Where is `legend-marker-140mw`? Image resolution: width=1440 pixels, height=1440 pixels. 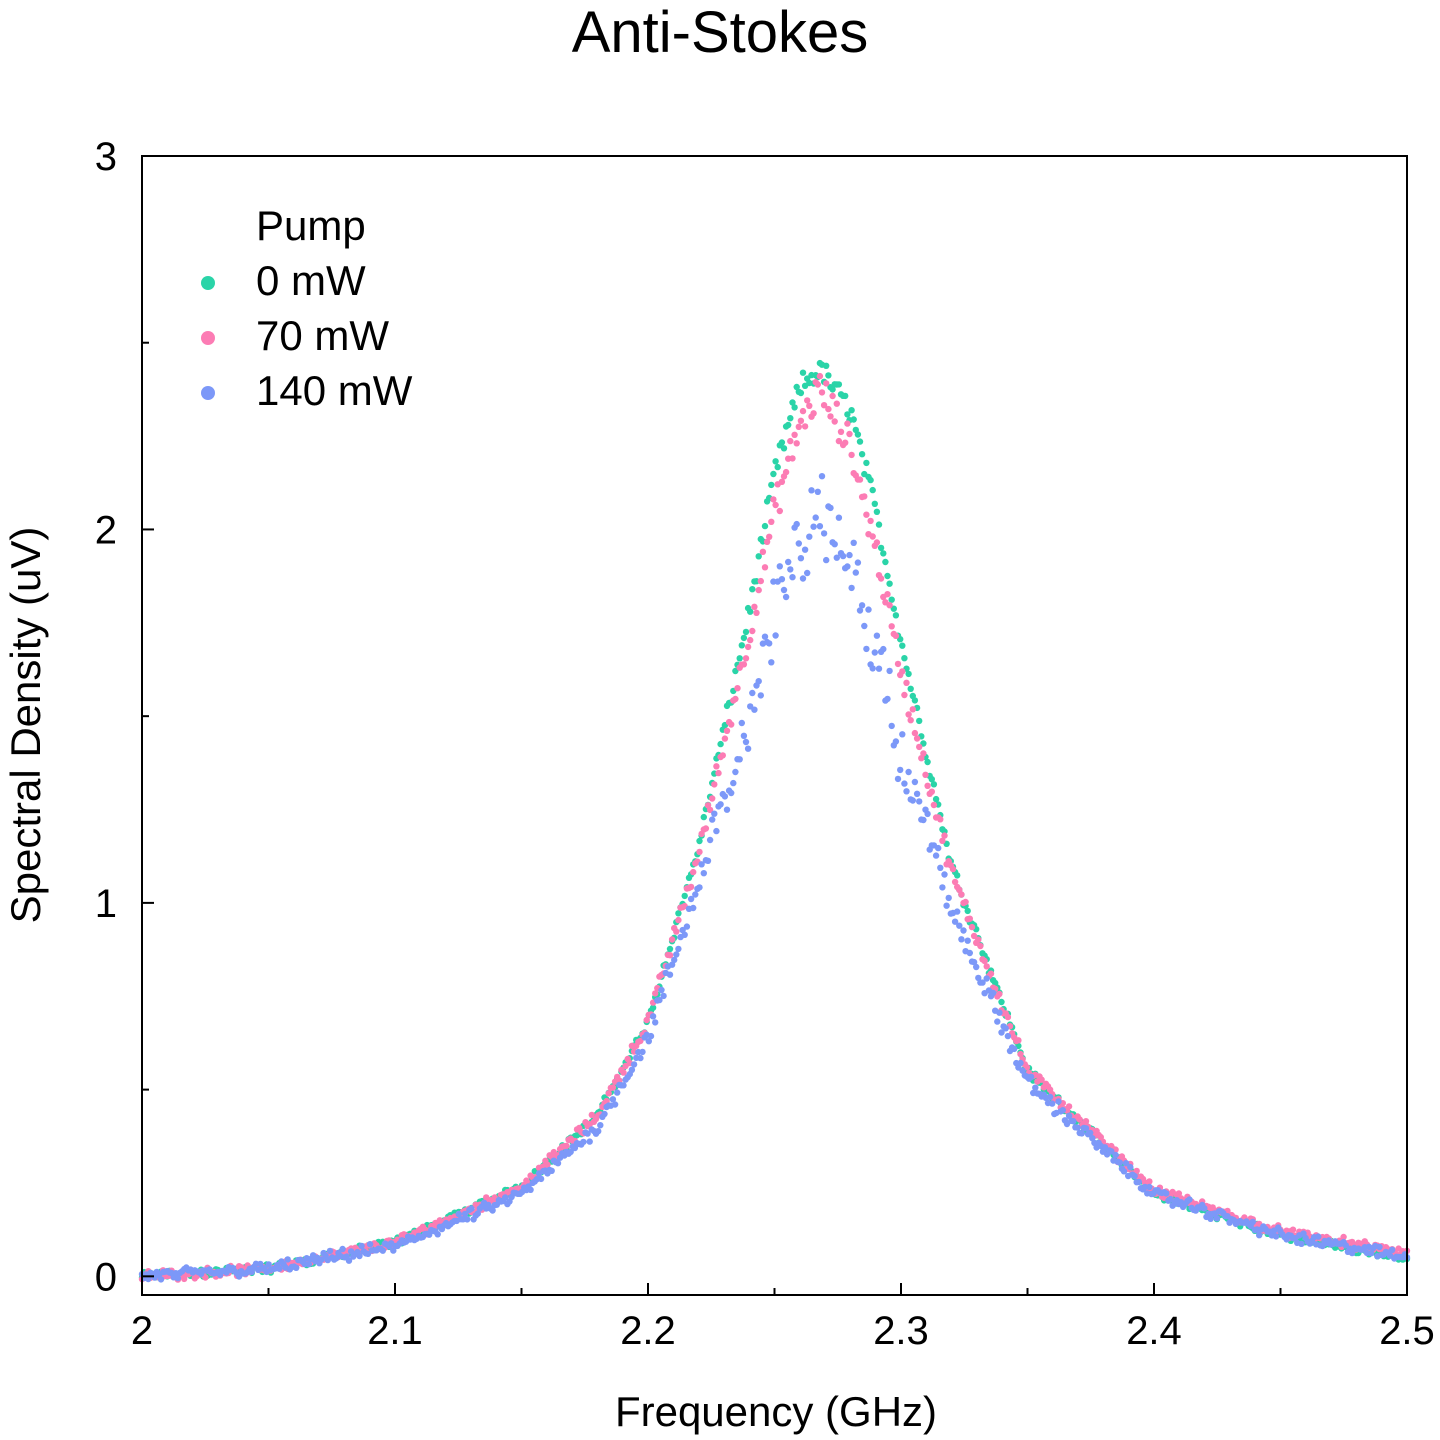 legend-marker-140mw is located at coordinates (208, 393).